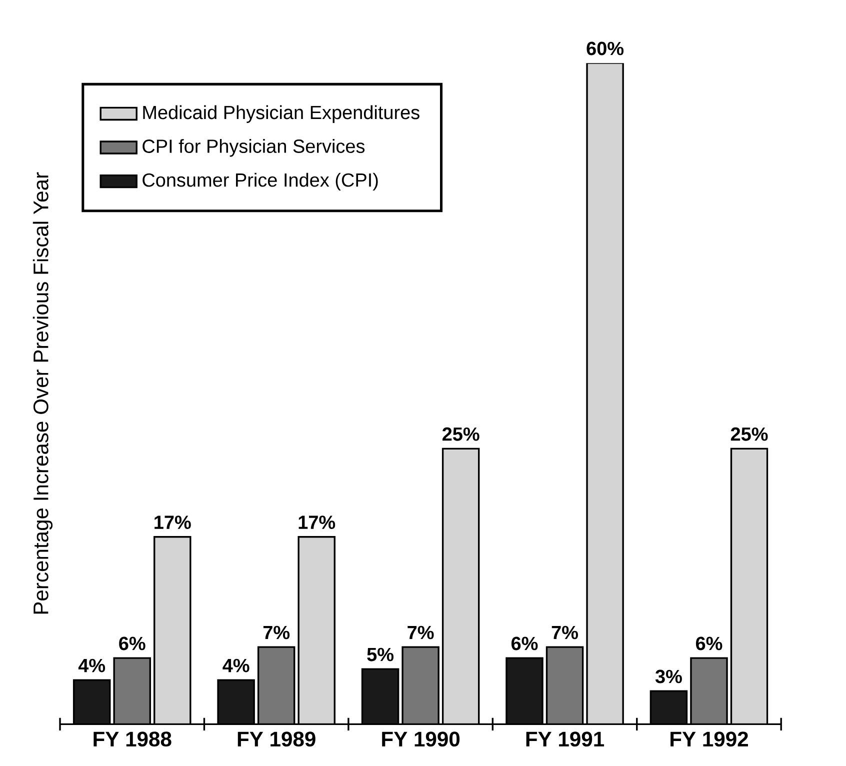 The width and height of the screenshot is (846, 766). I want to click on legend-label: Consumer Price Index (CPI), so click(260, 181).